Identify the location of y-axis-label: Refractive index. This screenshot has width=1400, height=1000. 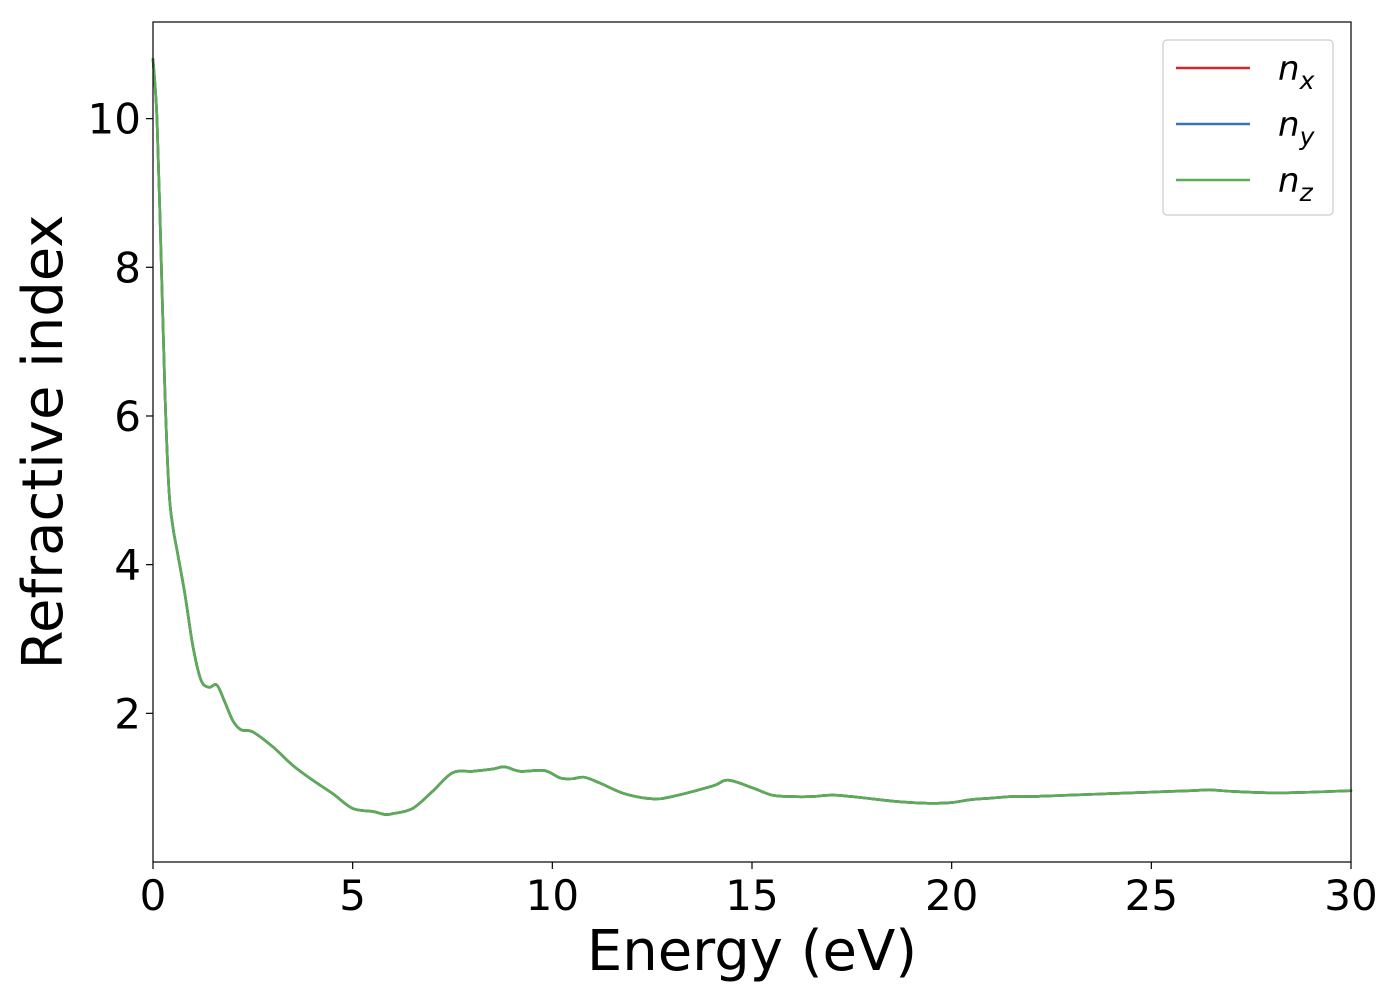
(43, 442).